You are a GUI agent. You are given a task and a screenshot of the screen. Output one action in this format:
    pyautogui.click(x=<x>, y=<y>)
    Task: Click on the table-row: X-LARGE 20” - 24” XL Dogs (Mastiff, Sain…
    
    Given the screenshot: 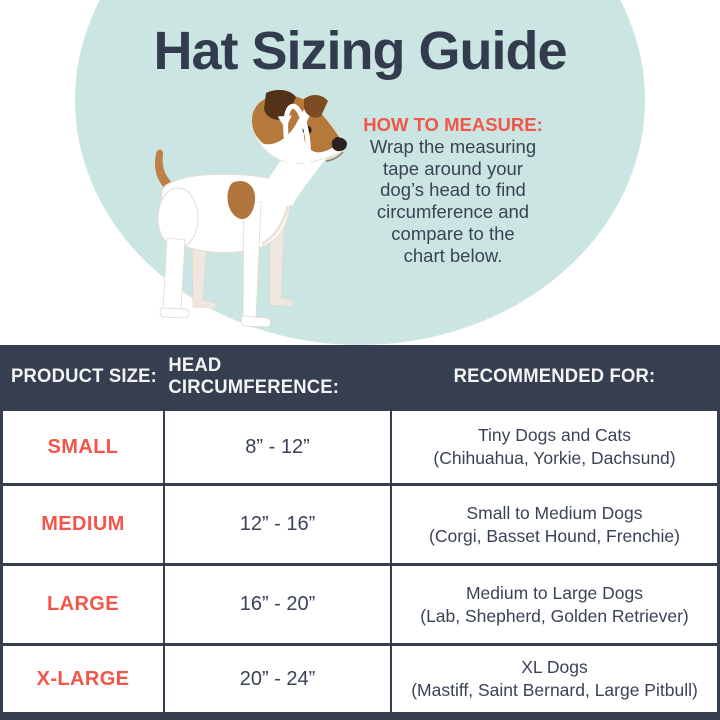 What is the action you would take?
    pyautogui.click(x=360, y=677)
    